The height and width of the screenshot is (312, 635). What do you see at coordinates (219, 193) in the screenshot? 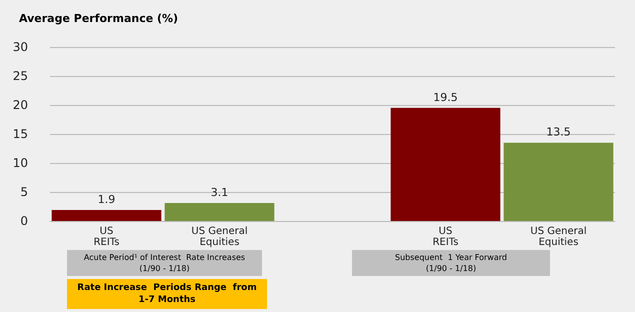
I see `data-label: 3.1` at bounding box center [219, 193].